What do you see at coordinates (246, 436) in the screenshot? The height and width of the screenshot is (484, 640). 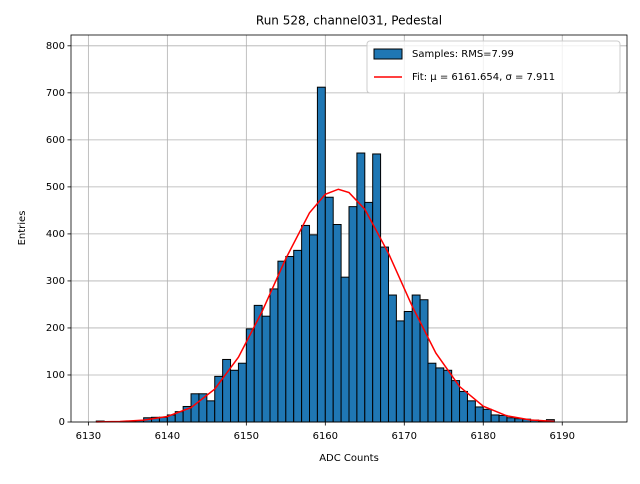 I see `x-tick-label: 6150` at bounding box center [246, 436].